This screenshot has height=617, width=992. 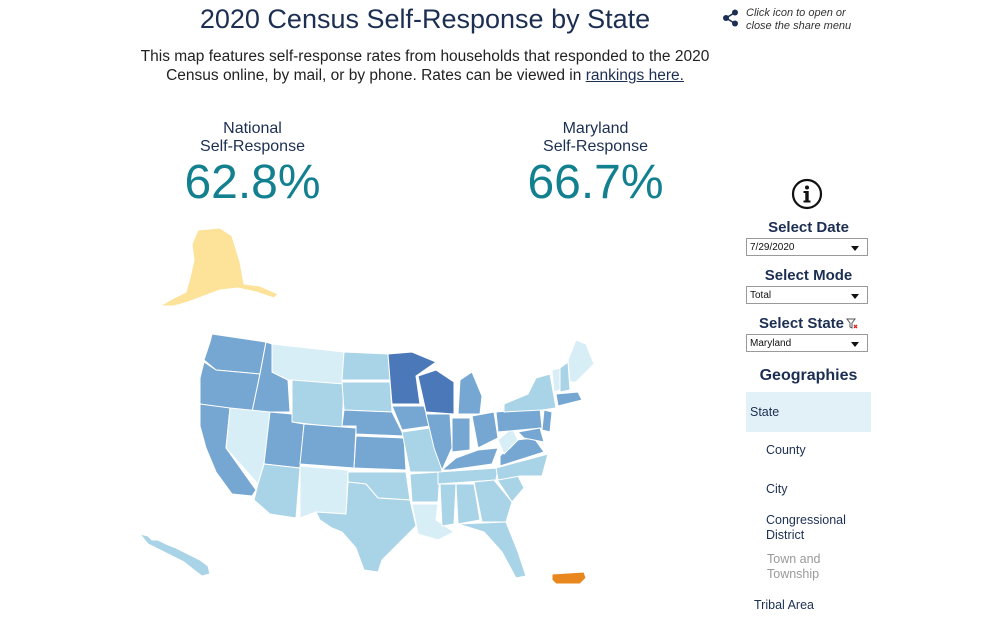 I want to click on state-dropdown: Maryland, so click(x=807, y=343).